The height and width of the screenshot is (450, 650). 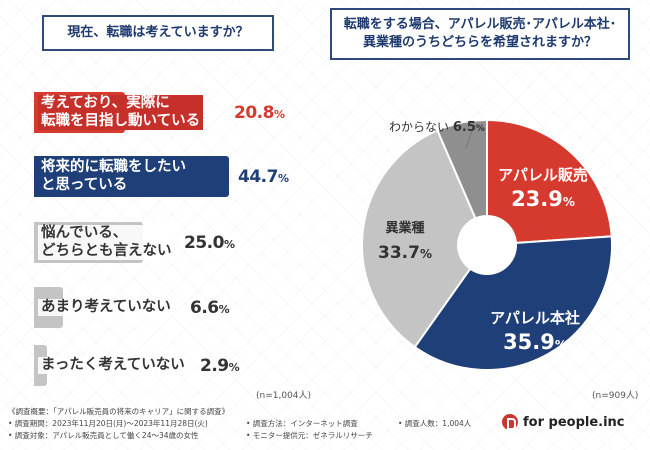 I want to click on footer-target: • 調査対象：アパレル販売員として働く24～34歳の女性, so click(x=103, y=435).